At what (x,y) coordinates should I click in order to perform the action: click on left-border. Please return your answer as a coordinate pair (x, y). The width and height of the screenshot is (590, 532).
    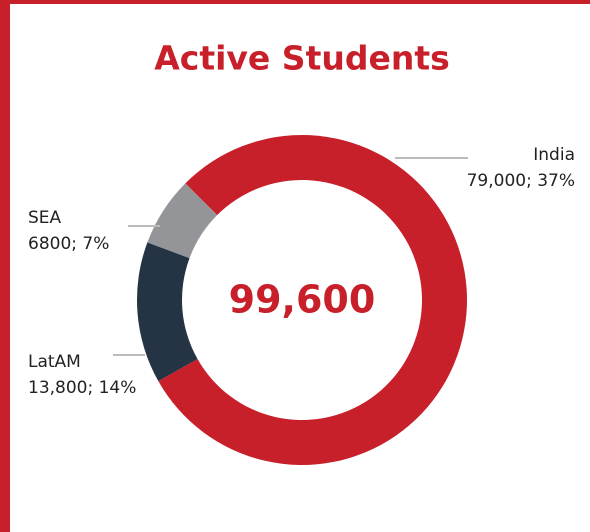
    Looking at the image, I should click on (5, 266).